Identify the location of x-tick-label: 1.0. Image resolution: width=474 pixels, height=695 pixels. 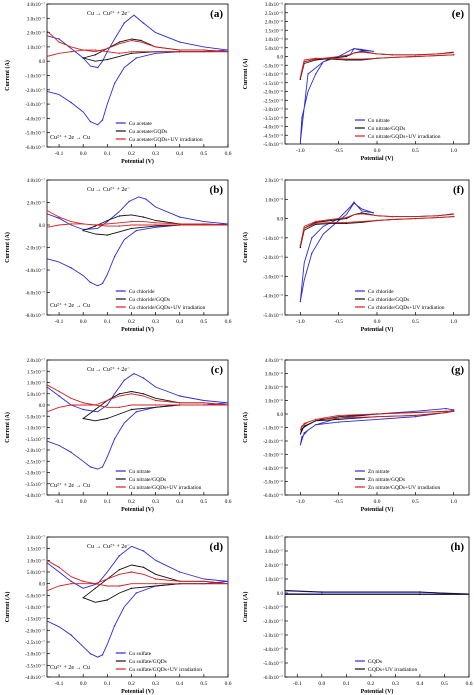
(453, 502).